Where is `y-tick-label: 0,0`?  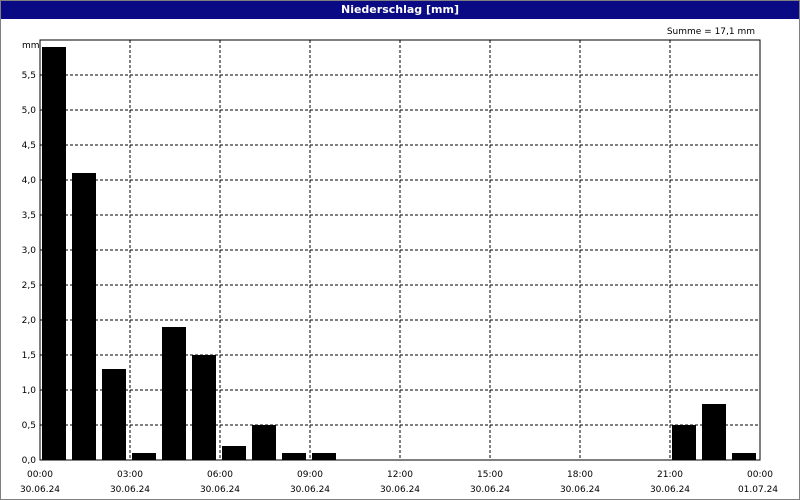
y-tick-label: 0,0 is located at coordinates (29, 461).